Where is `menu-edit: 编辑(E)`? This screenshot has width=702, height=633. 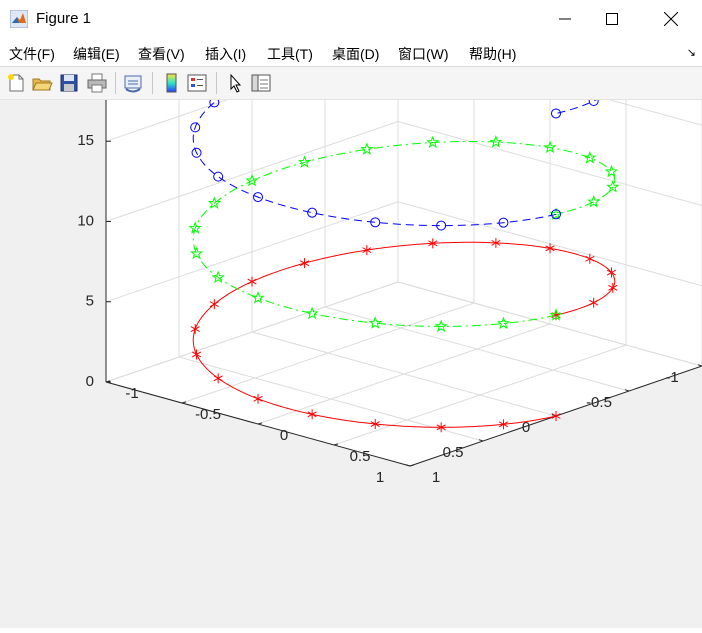 menu-edit: 编辑(E) is located at coordinates (96, 54).